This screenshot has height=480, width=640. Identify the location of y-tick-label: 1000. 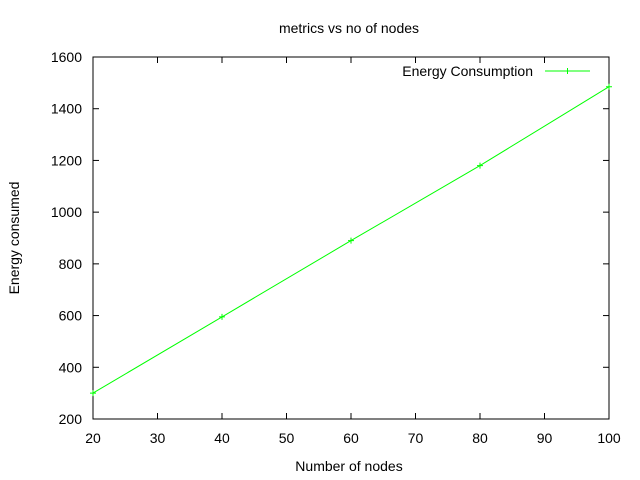
(66, 212).